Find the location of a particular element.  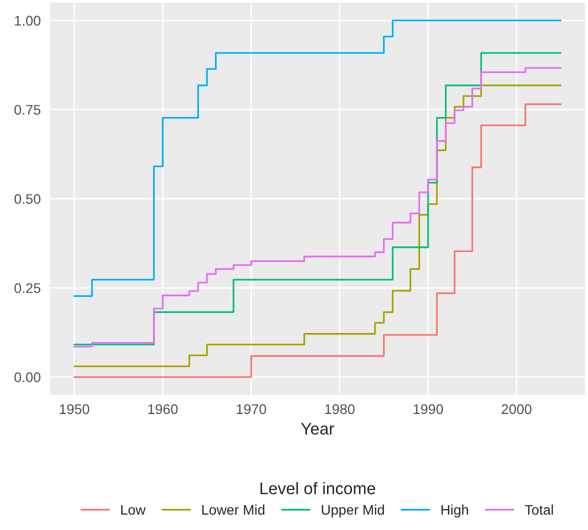

x-tick-label: 1950 is located at coordinates (75, 409).